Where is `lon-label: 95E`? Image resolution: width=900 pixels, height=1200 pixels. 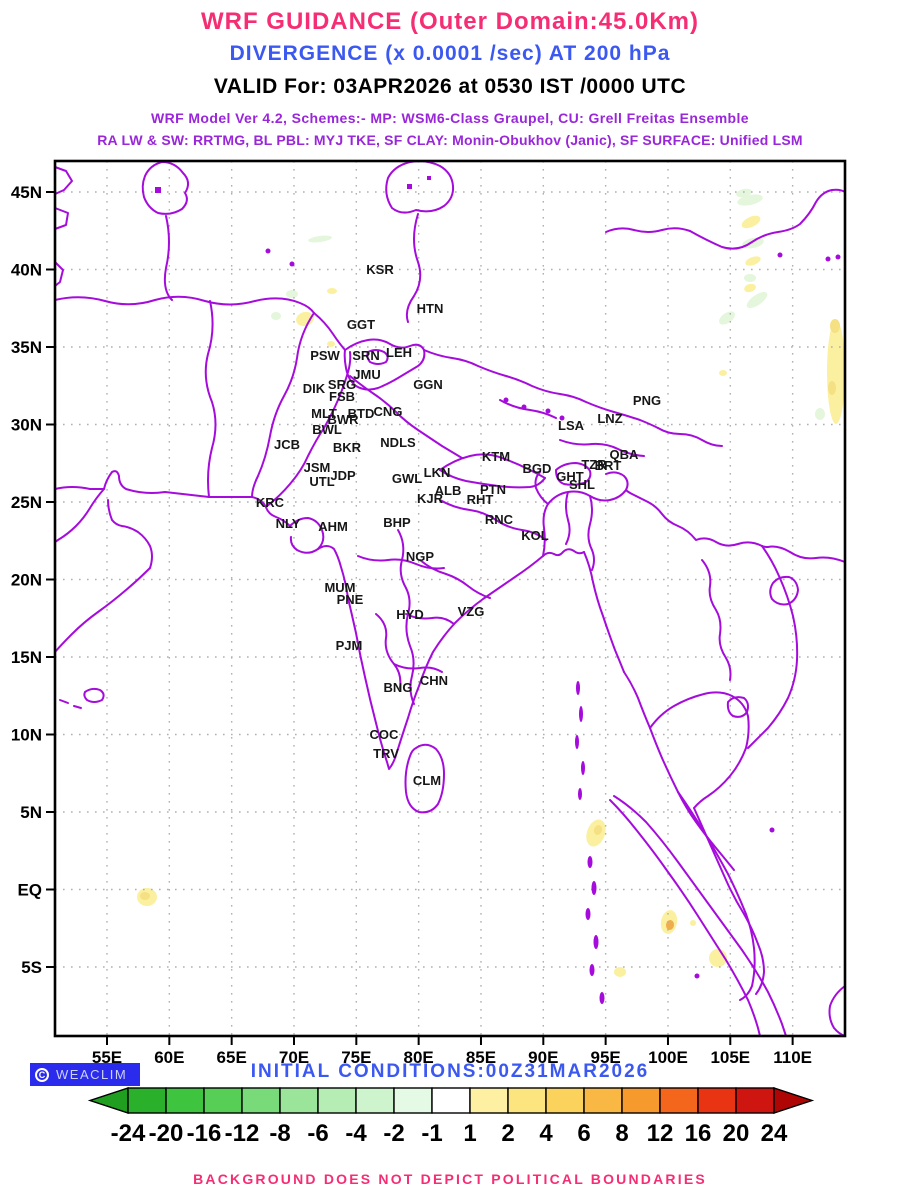 lon-label: 95E is located at coordinates (606, 1057).